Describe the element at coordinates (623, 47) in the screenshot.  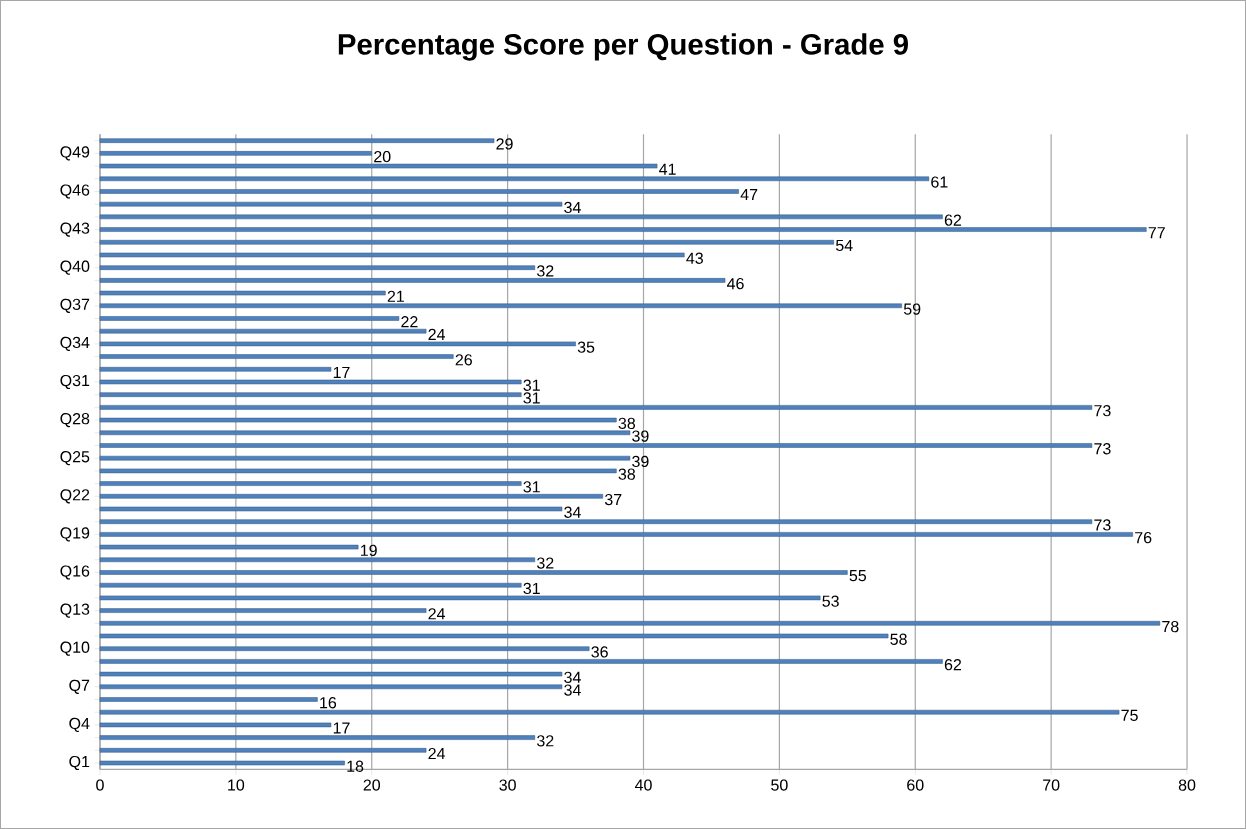
I see `chart-title: Percentage Score per Question - Grade 9` at that location.